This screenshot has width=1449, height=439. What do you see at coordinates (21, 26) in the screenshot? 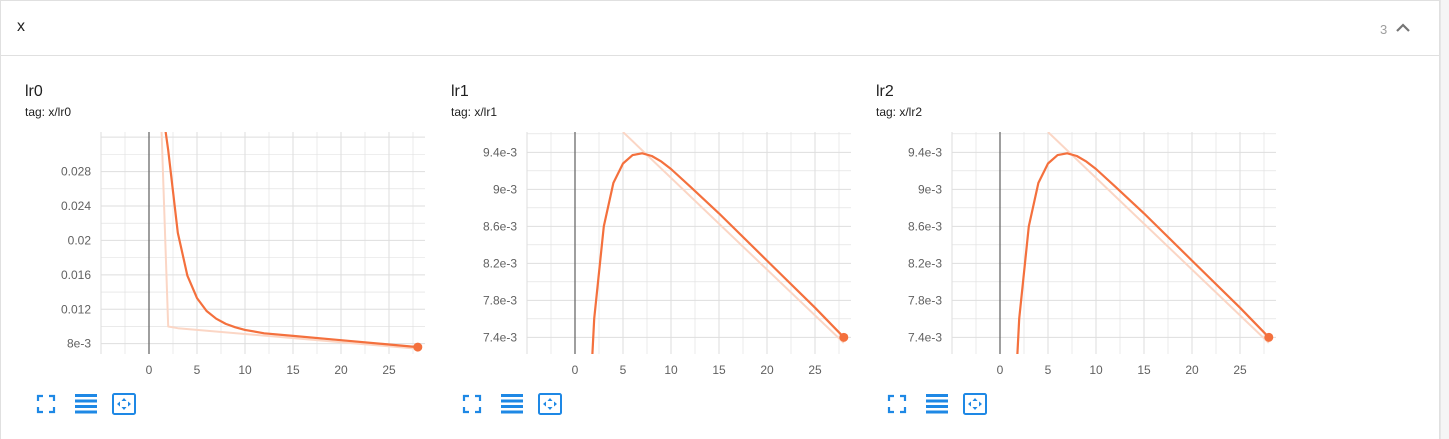
I see `group-title: x` at bounding box center [21, 26].